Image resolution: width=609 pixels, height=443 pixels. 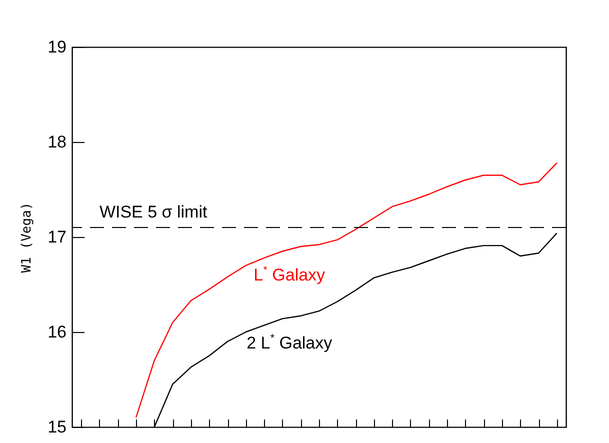 I want to click on y-axis-title: W1 (Vega), so click(x=27, y=237).